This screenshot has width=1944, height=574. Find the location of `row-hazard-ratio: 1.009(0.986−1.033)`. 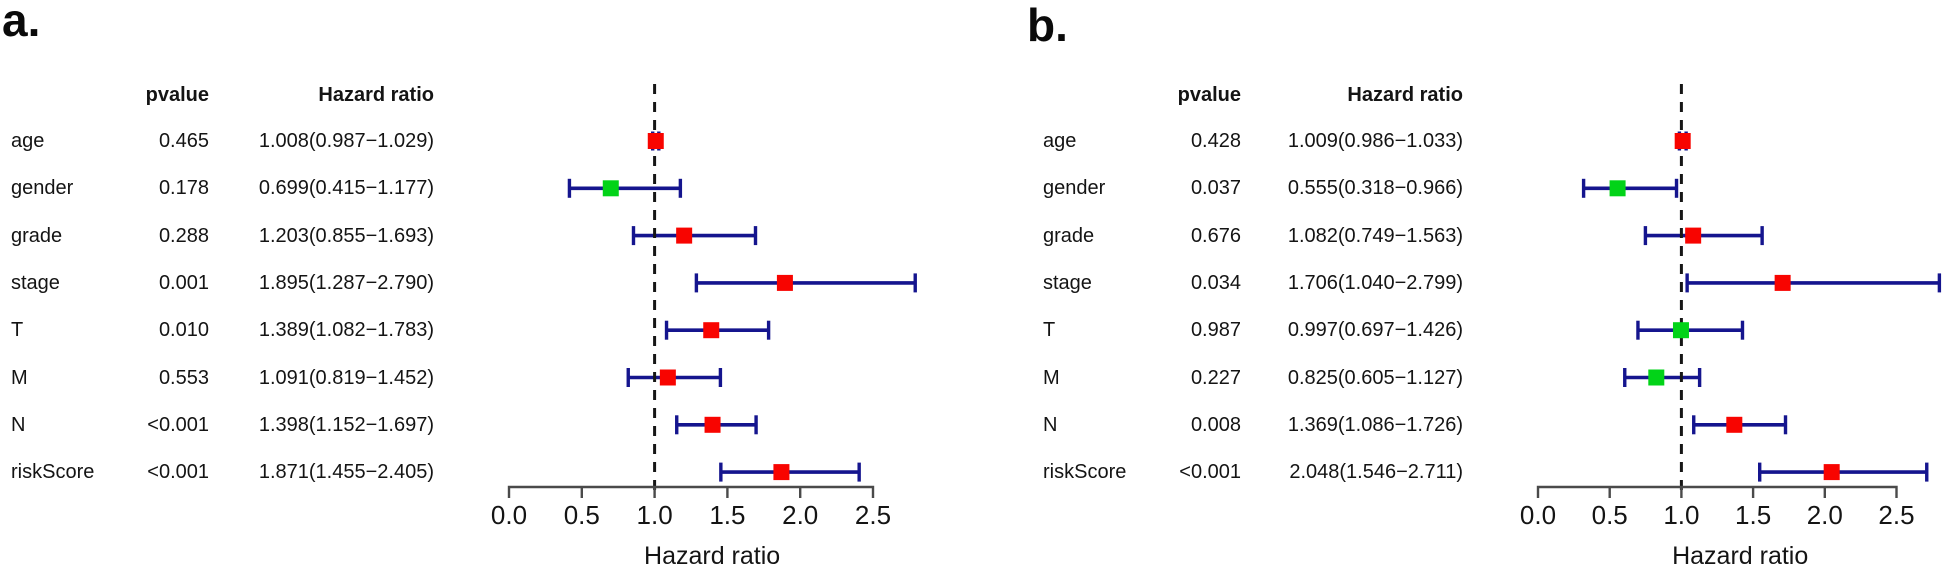

row-hazard-ratio: 1.009(0.986−1.033) is located at coordinates (1375, 141).